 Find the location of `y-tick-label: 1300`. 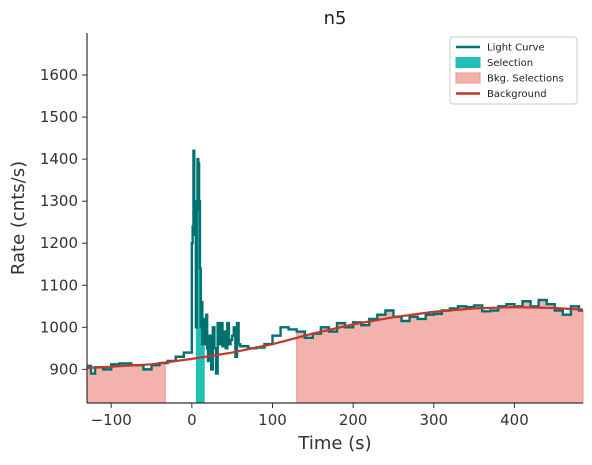

y-tick-label: 1300 is located at coordinates (59, 201).